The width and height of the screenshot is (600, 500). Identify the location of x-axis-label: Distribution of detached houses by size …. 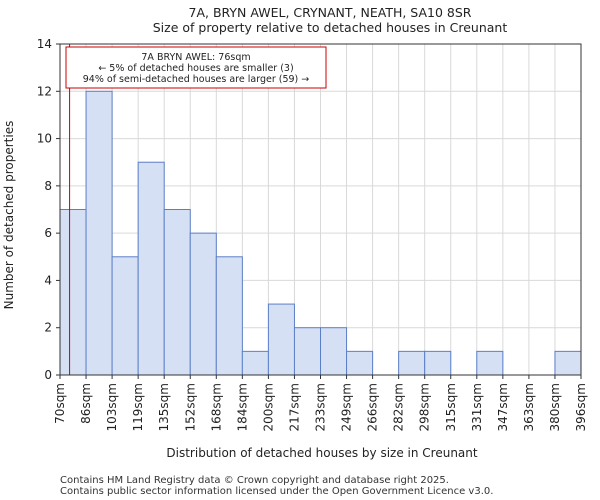
(322, 453).